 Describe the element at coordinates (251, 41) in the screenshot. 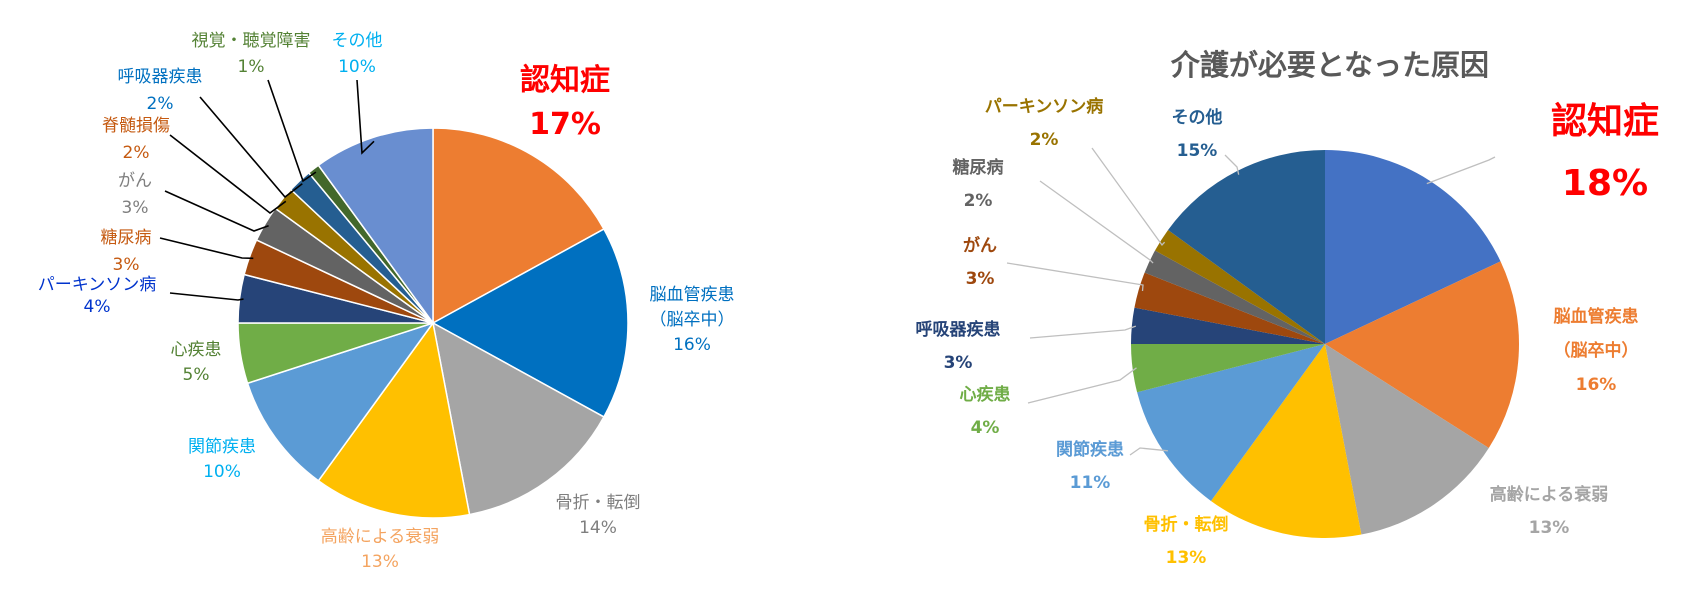

I see `data-label: 視覚・聴覚障害` at that location.